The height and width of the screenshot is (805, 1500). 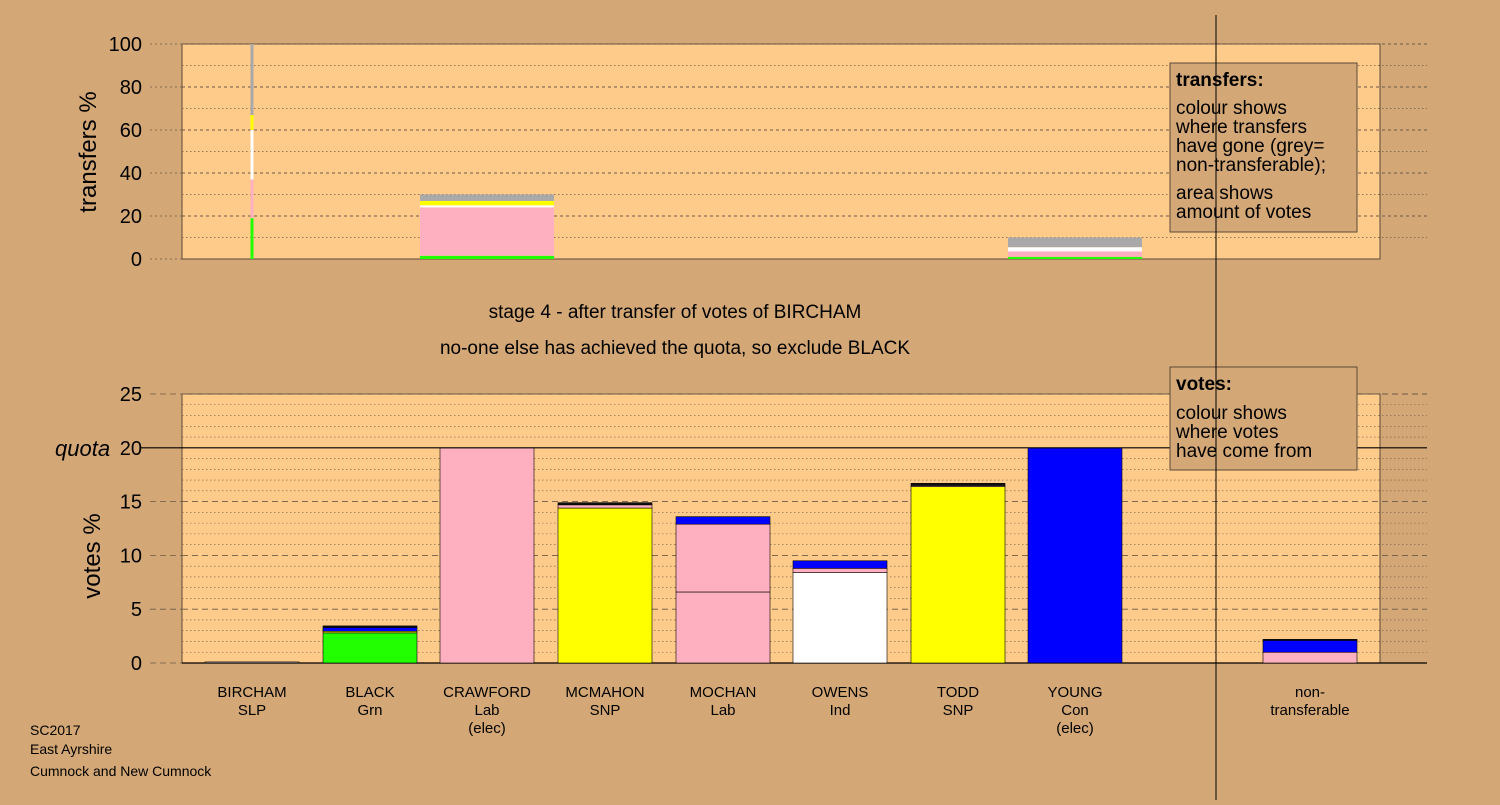 I want to click on transfers-y-axis-label: transfers %, so click(x=88, y=151).